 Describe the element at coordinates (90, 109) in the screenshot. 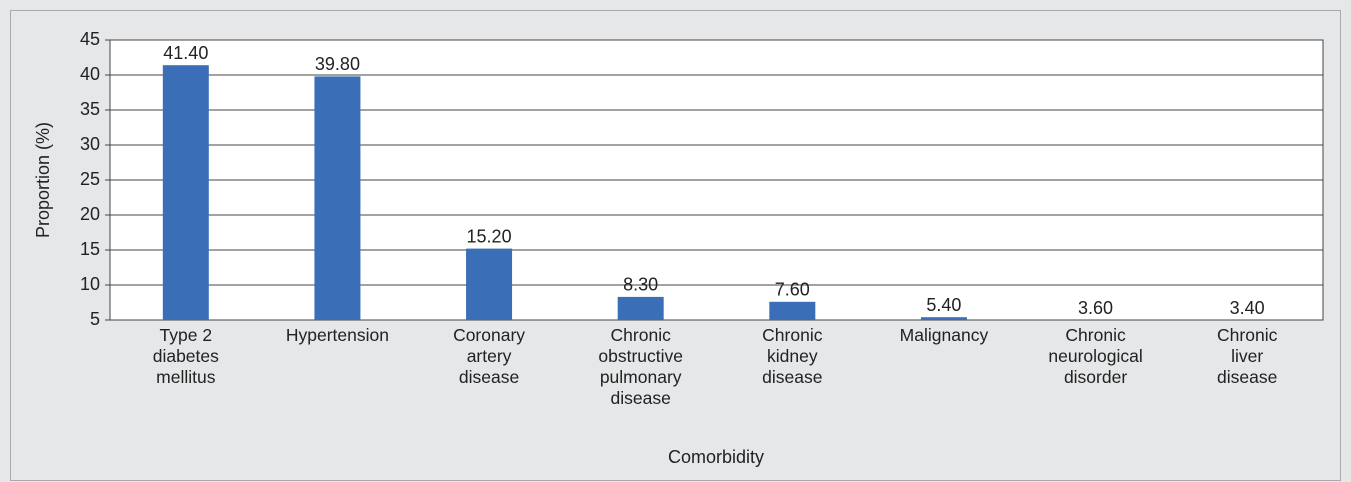

I see `y-tick-label: 35` at that location.